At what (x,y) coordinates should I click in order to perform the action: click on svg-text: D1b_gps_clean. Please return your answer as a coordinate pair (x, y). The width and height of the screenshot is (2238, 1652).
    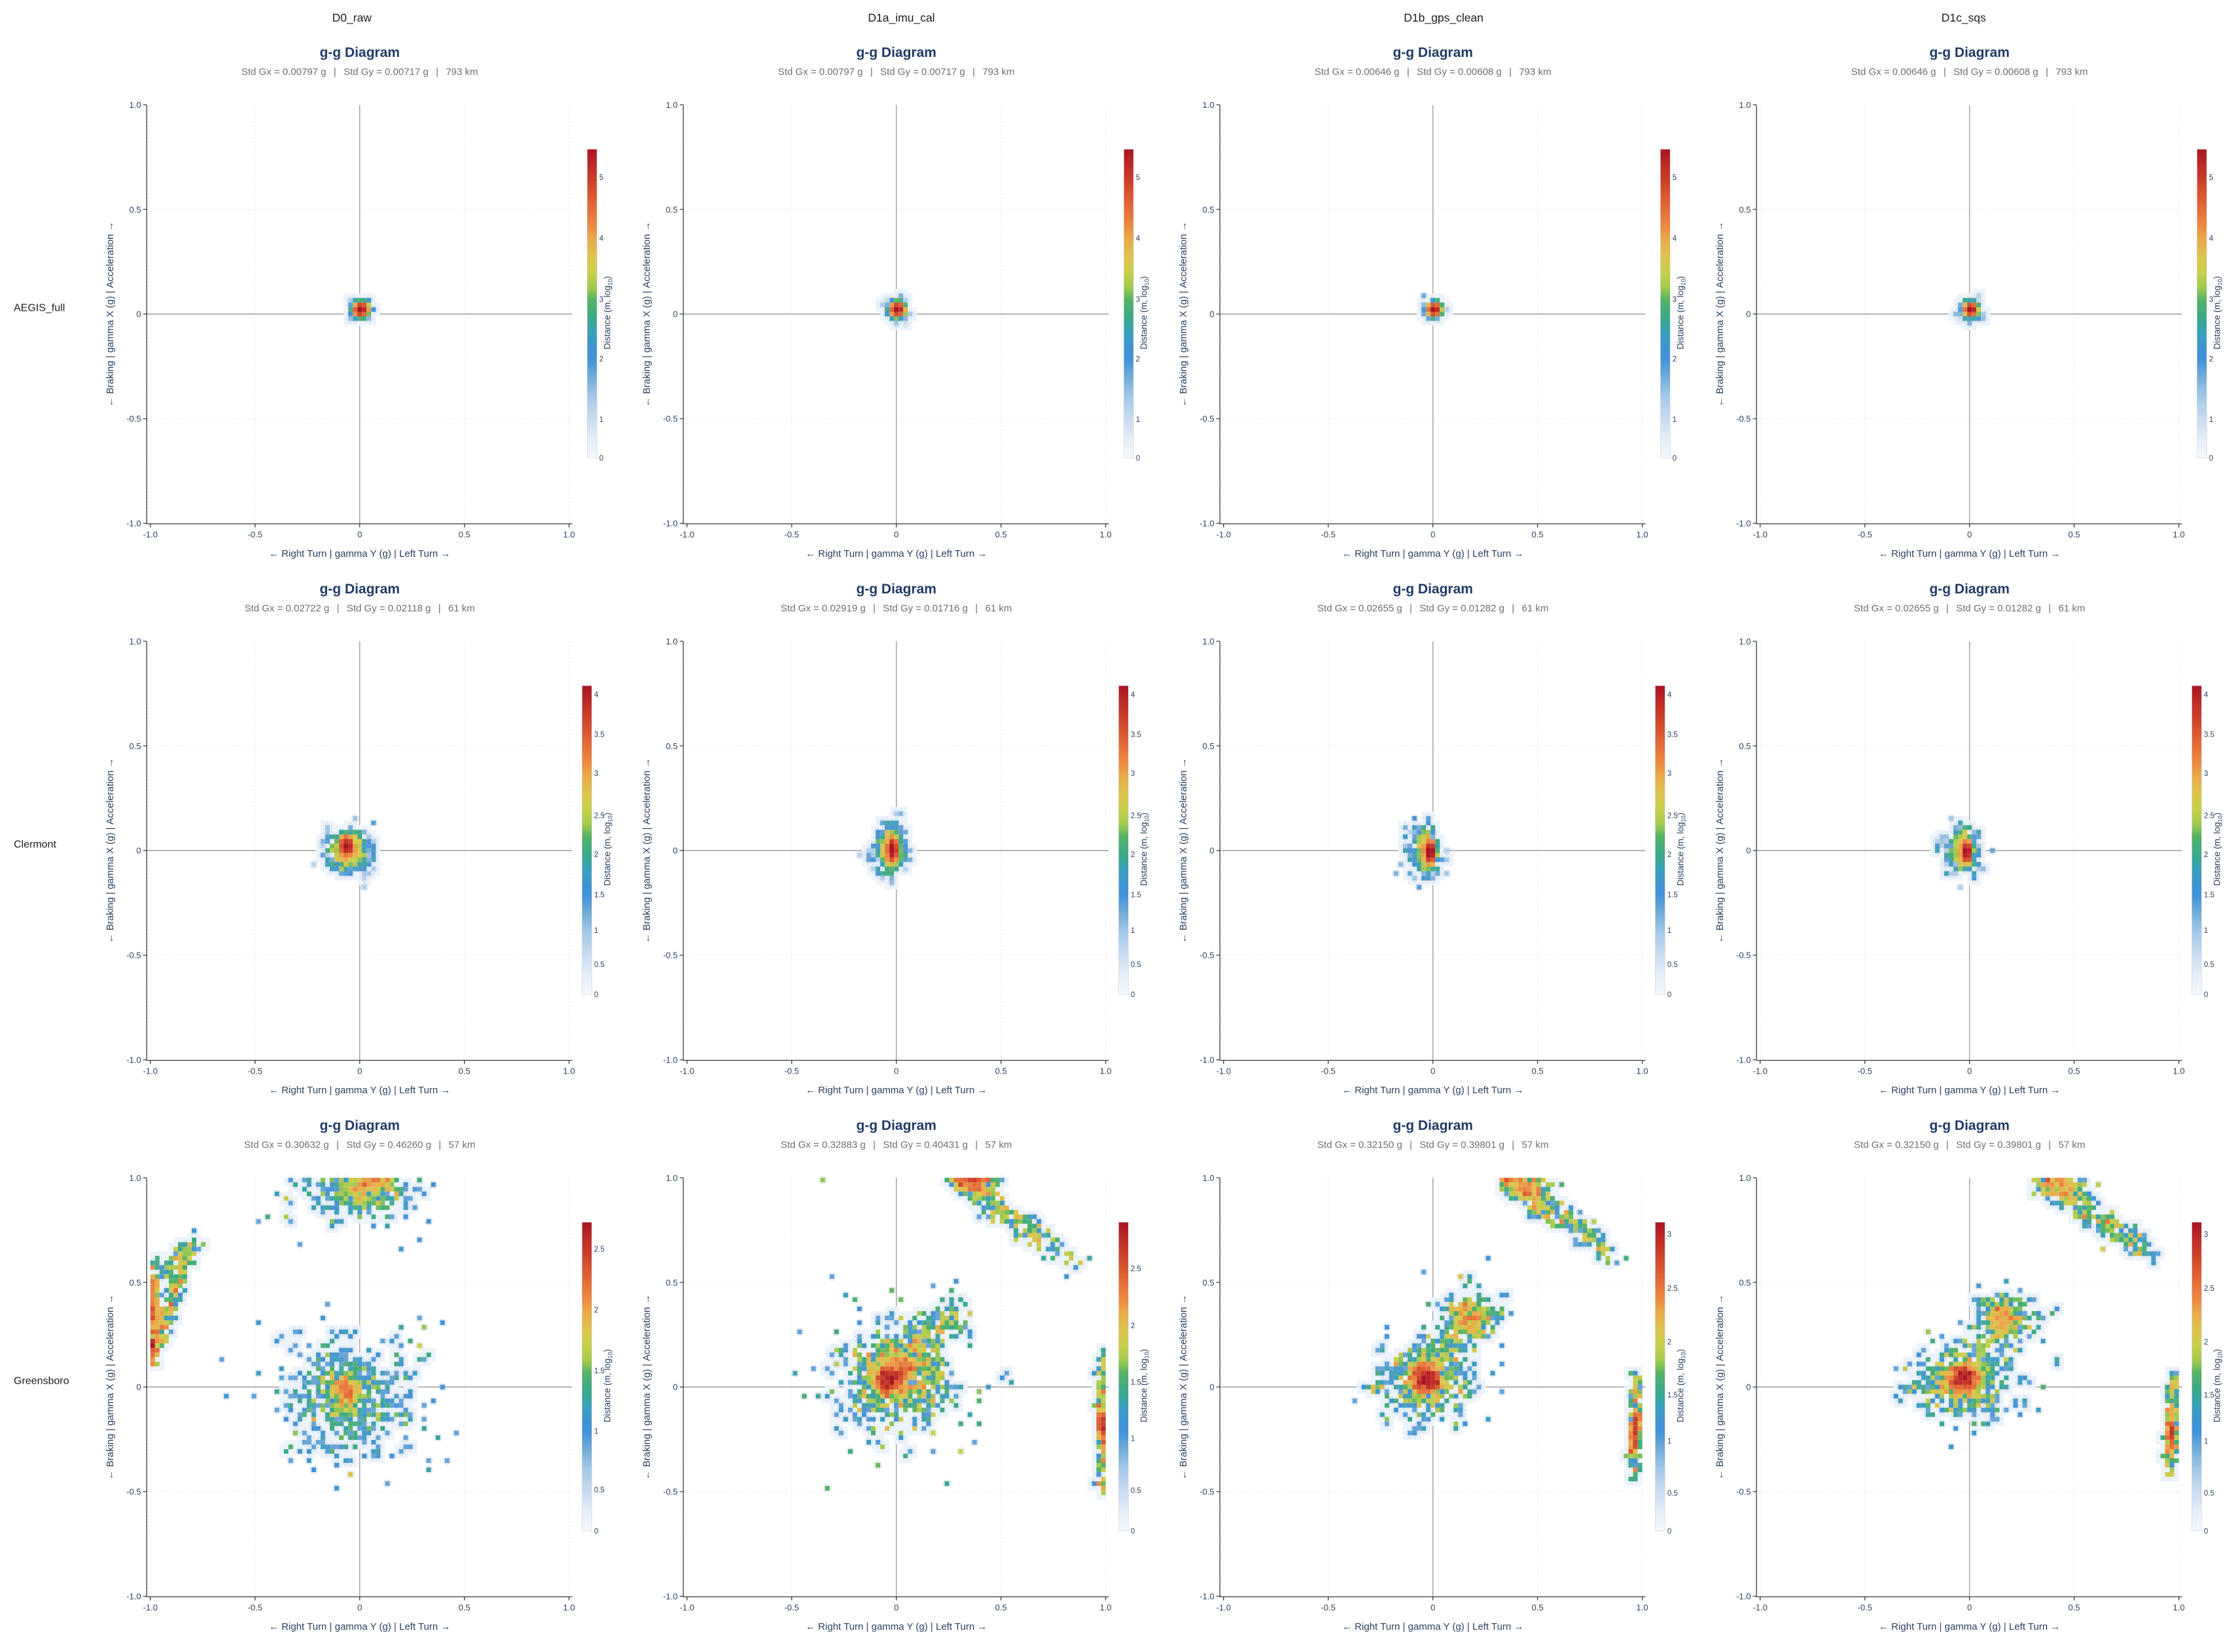
    Looking at the image, I should click on (1443, 18).